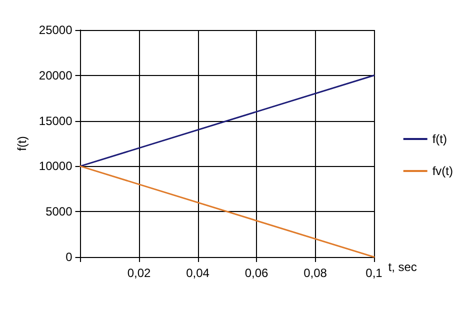  Describe the element at coordinates (440, 139) in the screenshot. I see `legend-label: f(t)` at that location.